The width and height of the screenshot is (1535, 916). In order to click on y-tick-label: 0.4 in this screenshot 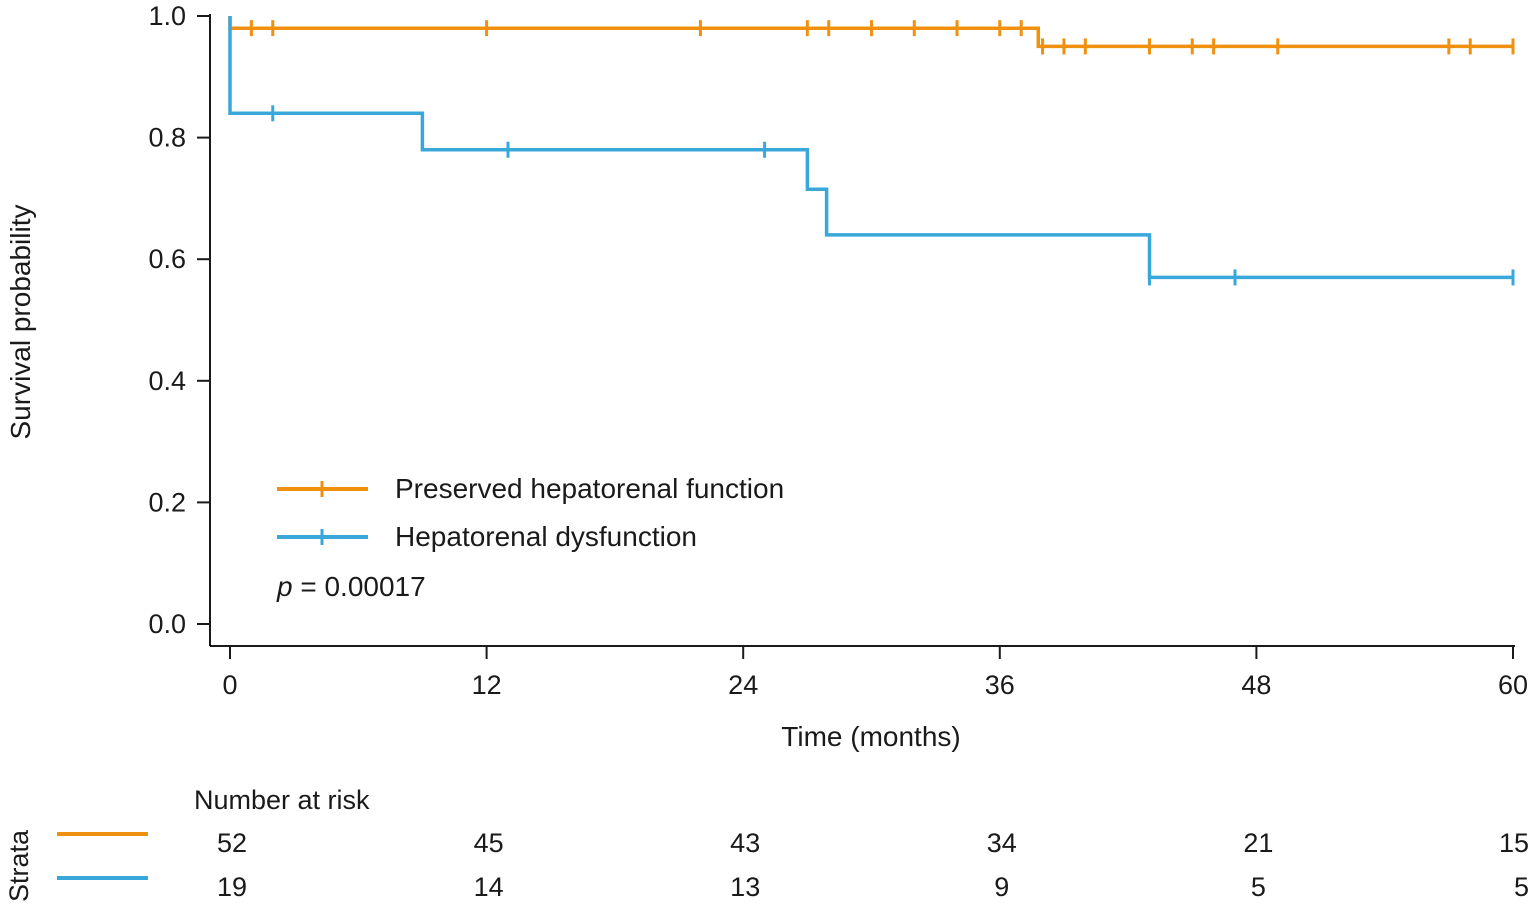, I will do `click(167, 381)`.